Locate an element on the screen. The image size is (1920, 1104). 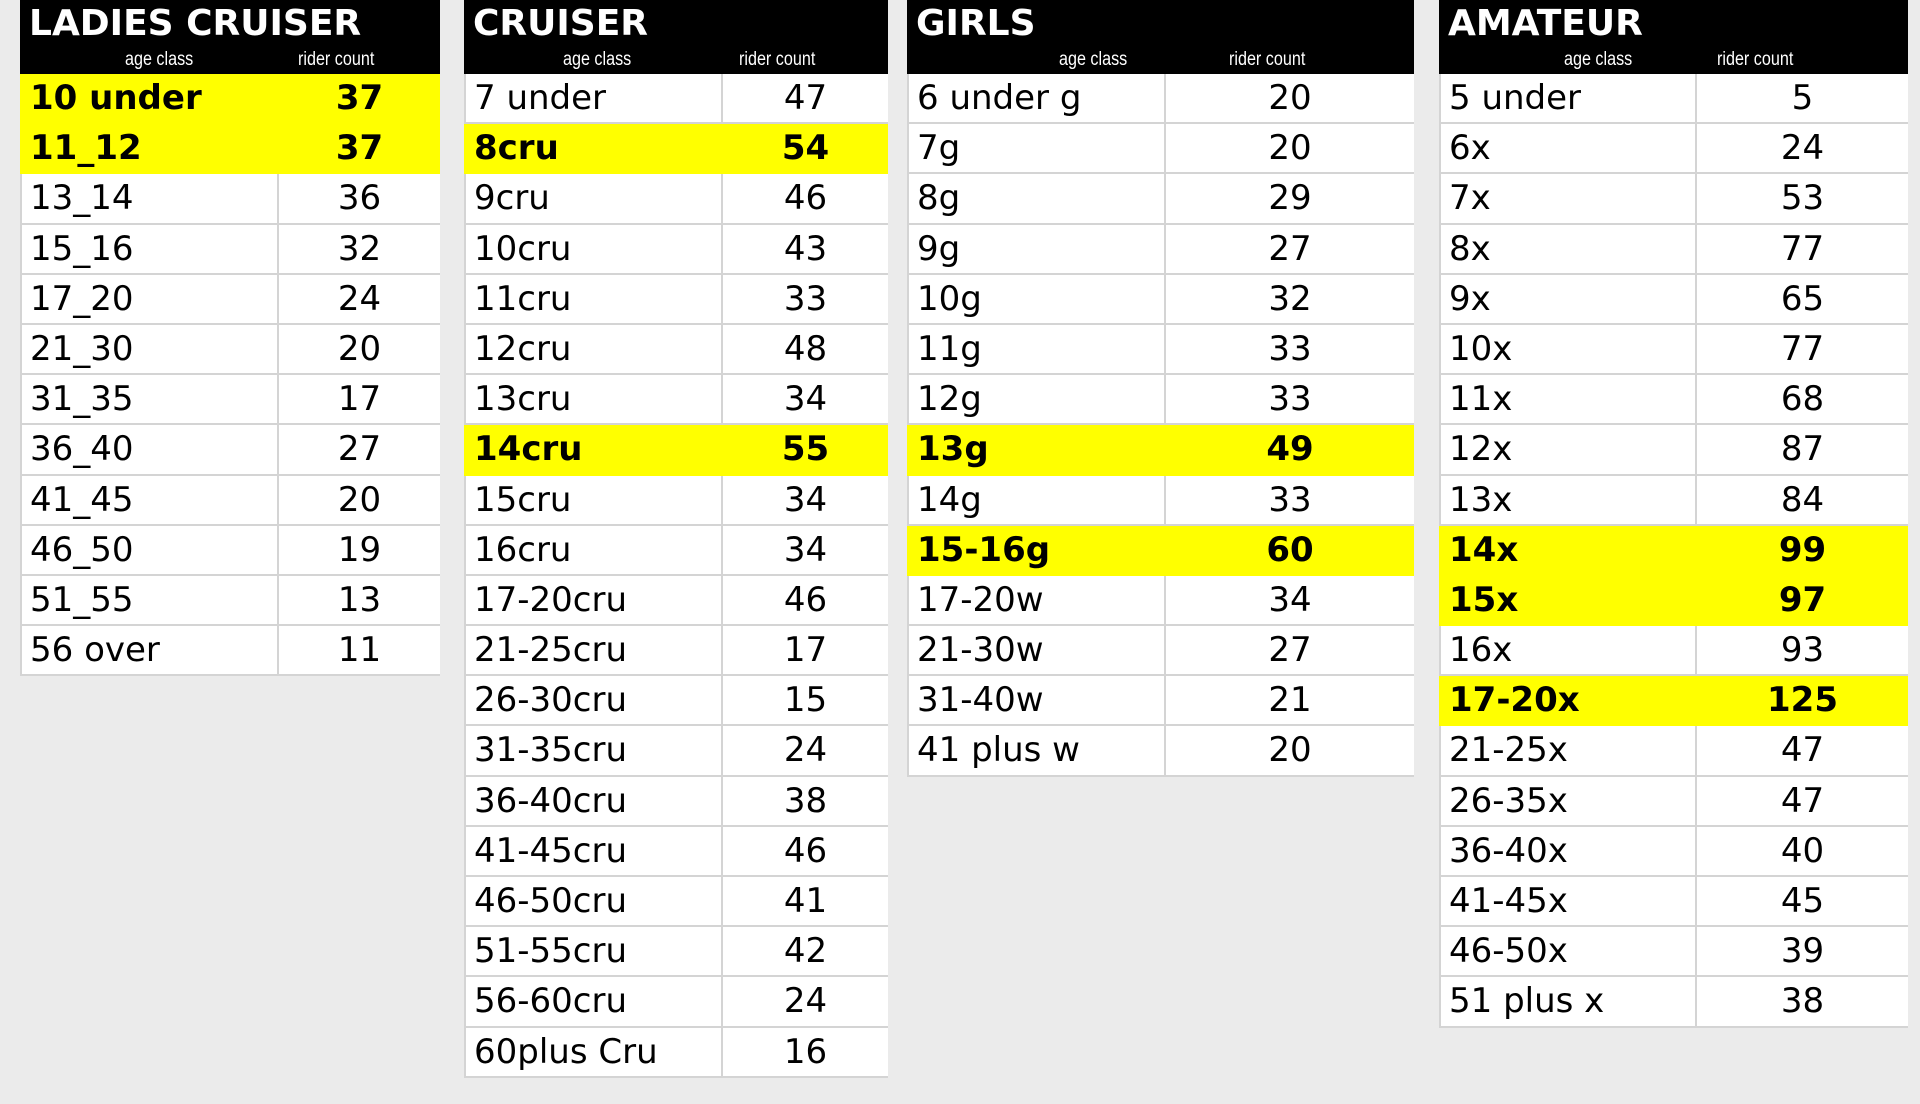
rider-count-cell: 21 is located at coordinates (1290, 700).